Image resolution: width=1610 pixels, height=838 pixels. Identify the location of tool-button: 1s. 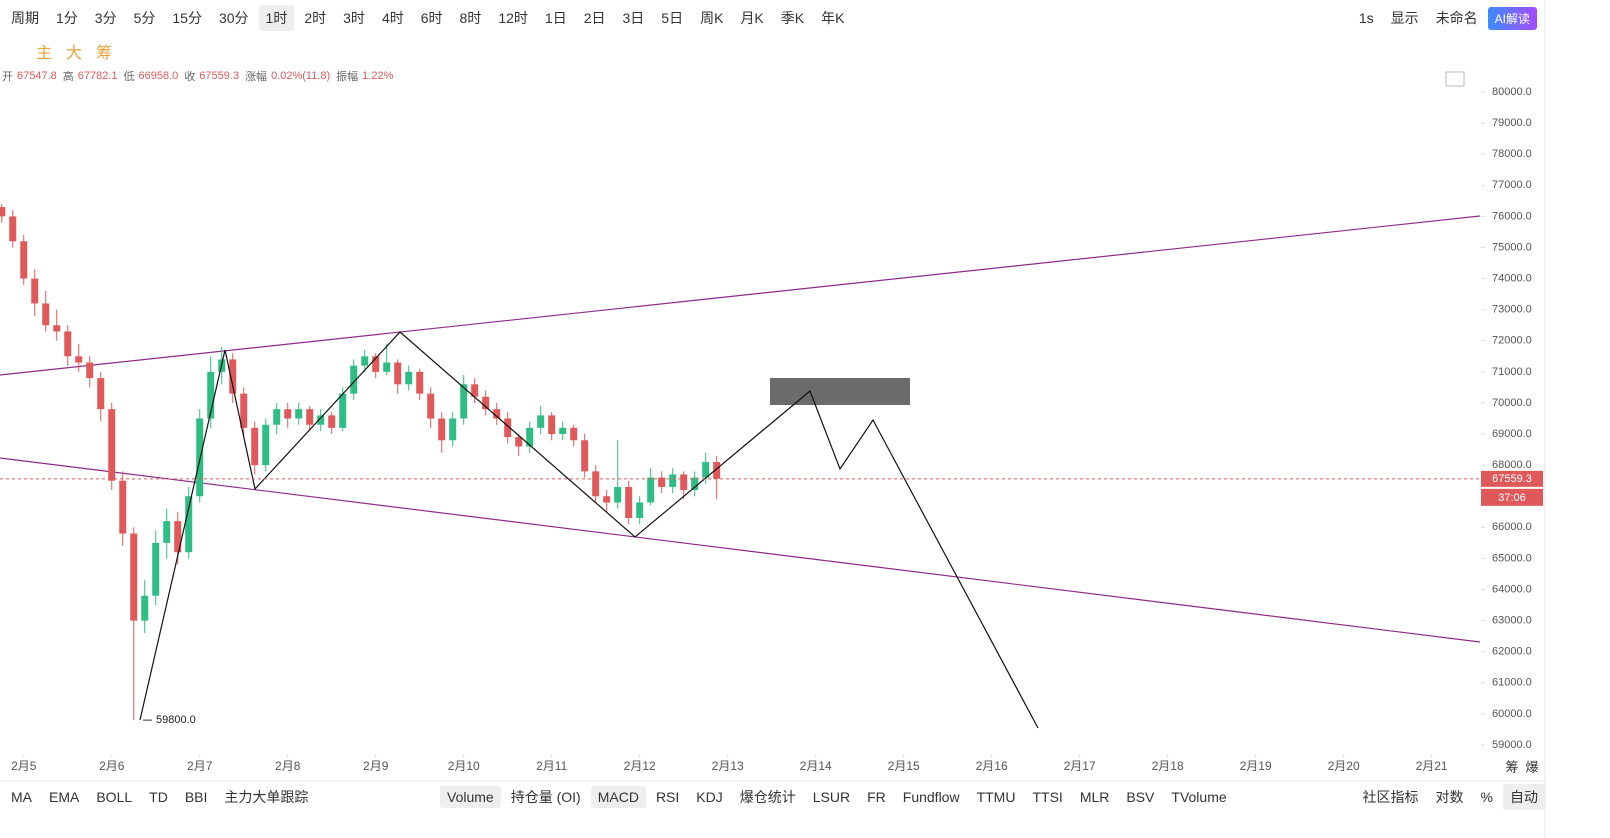
(1366, 18).